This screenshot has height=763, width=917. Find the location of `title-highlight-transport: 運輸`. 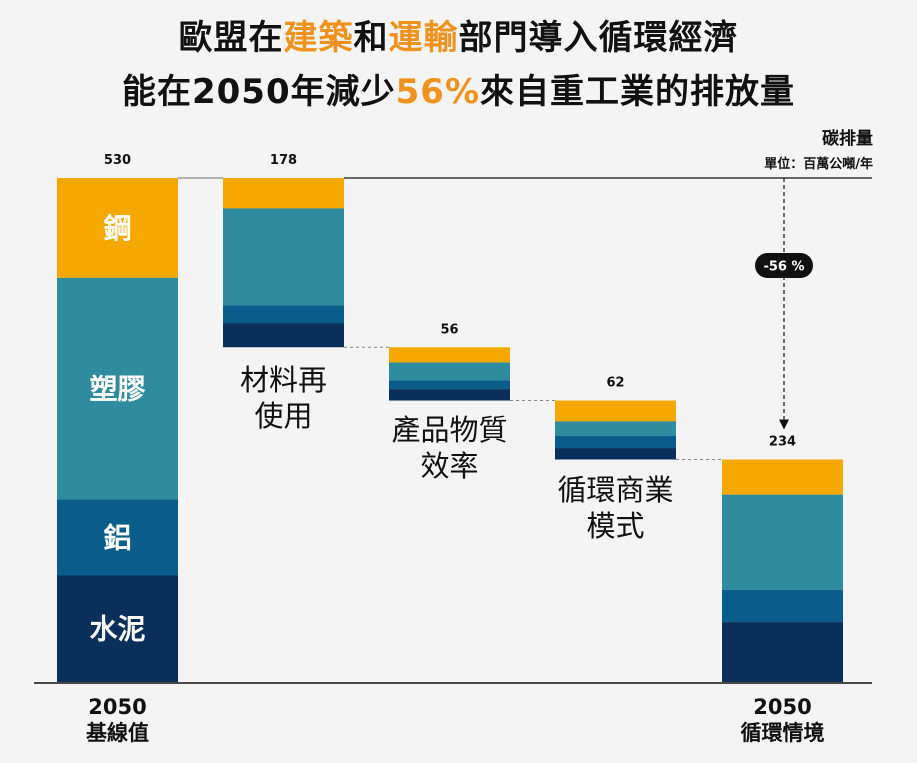

title-highlight-transport: 運輸 is located at coordinates (423, 38).